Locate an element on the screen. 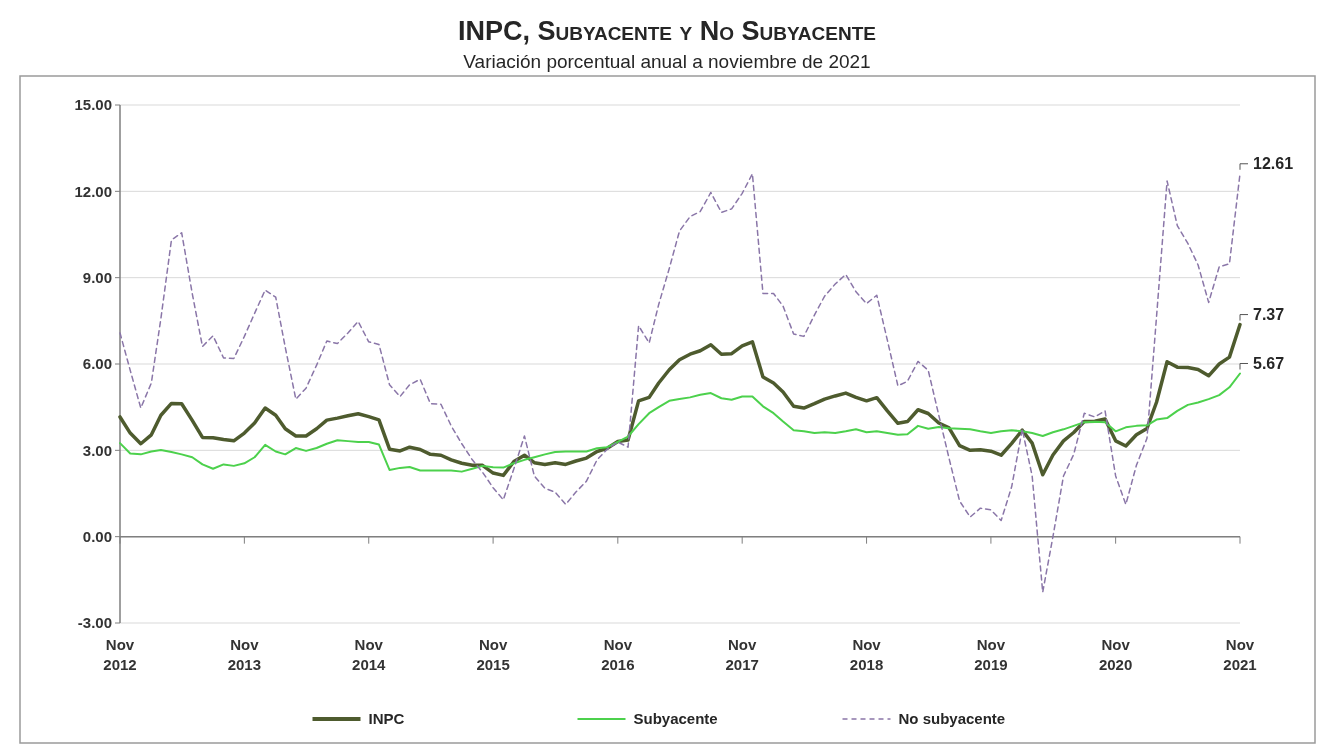  x-tick-label: Nov 2016 is located at coordinates (618, 654).